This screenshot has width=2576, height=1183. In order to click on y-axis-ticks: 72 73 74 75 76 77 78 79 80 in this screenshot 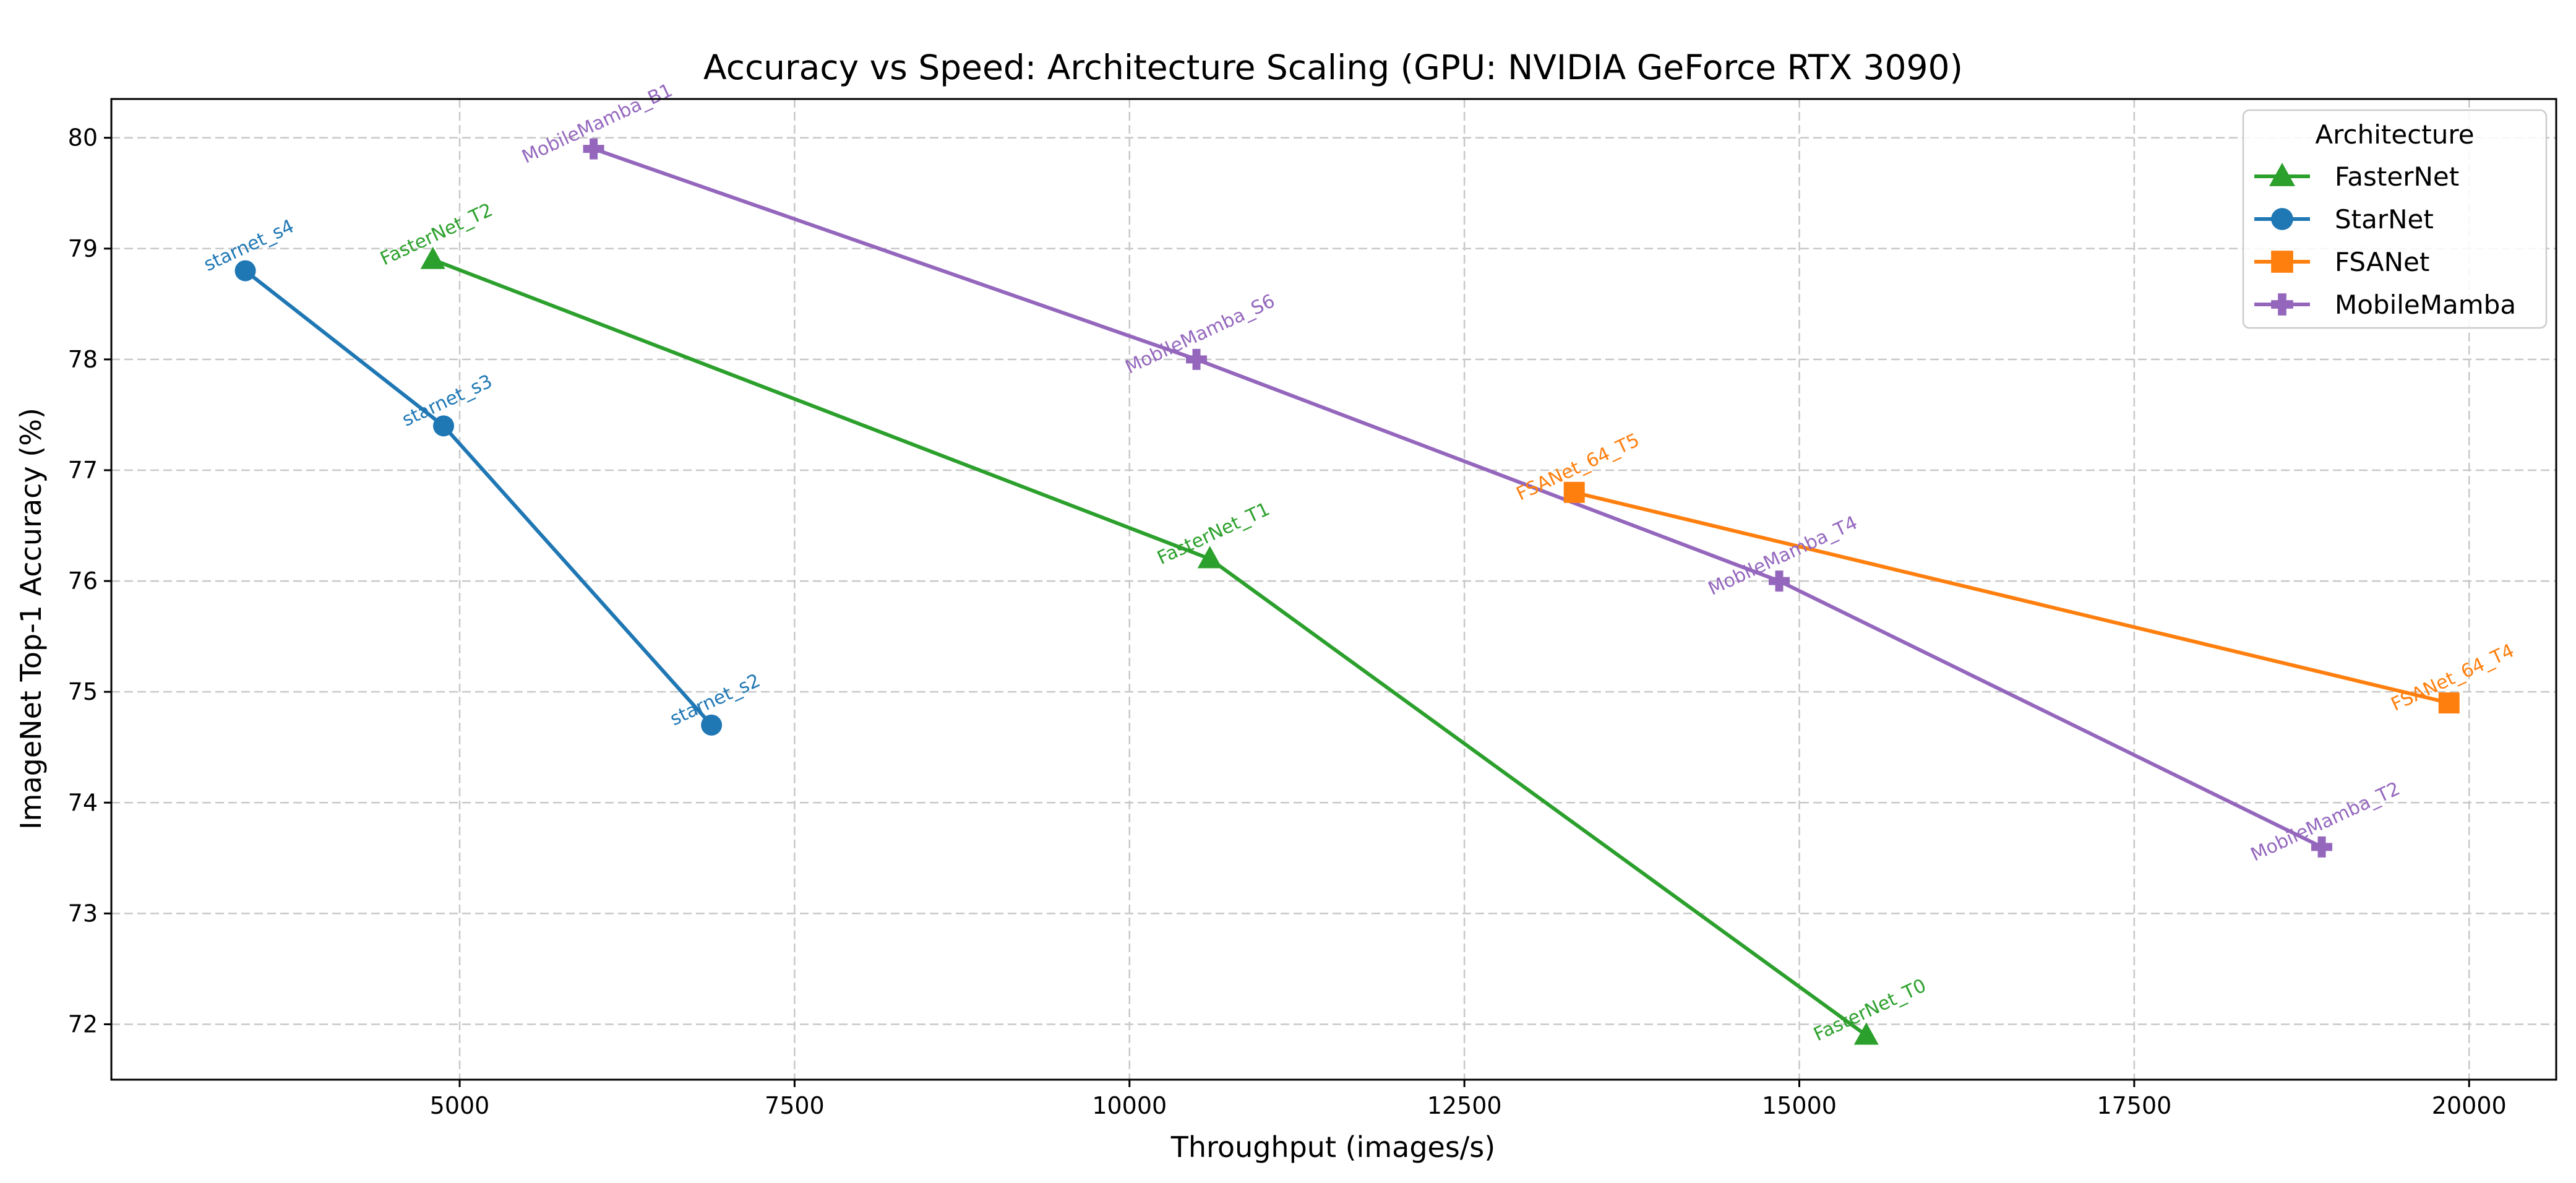, I will do `click(89, 581)`.